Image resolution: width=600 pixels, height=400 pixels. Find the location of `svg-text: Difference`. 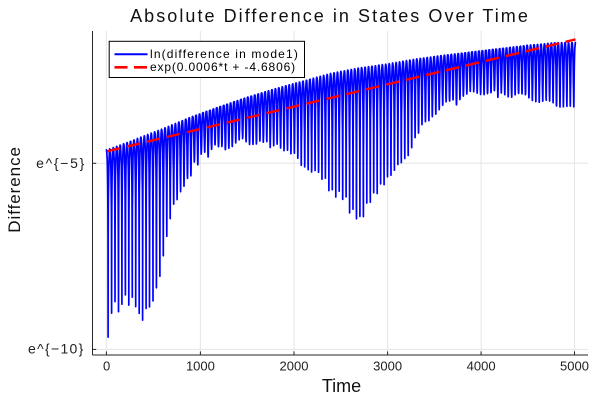

svg-text: Difference is located at coordinates (14, 189).